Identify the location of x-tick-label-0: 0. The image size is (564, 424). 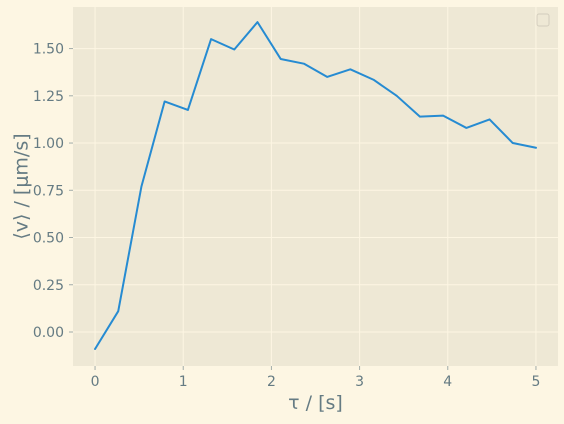
(95, 382).